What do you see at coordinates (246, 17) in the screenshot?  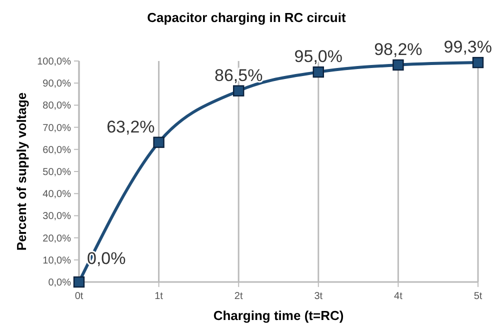 I see `chart-title: Capacitor charging in RC circuit` at bounding box center [246, 17].